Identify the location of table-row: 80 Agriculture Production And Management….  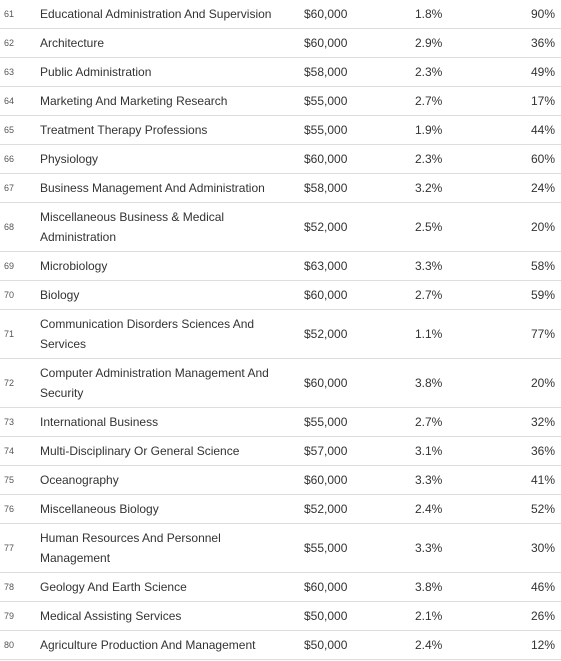
(280, 645).